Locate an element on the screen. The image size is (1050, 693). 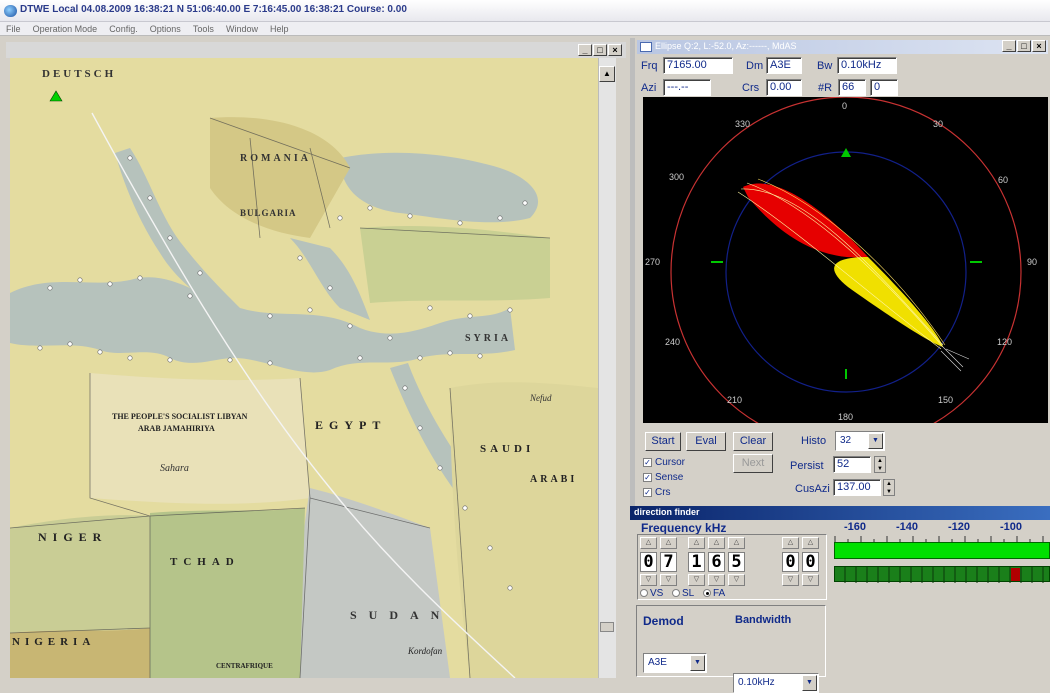
ellipse-window-title: Ellipse Q:2, L:-52.0, Az:------, MdAS is located at coordinates (726, 46).